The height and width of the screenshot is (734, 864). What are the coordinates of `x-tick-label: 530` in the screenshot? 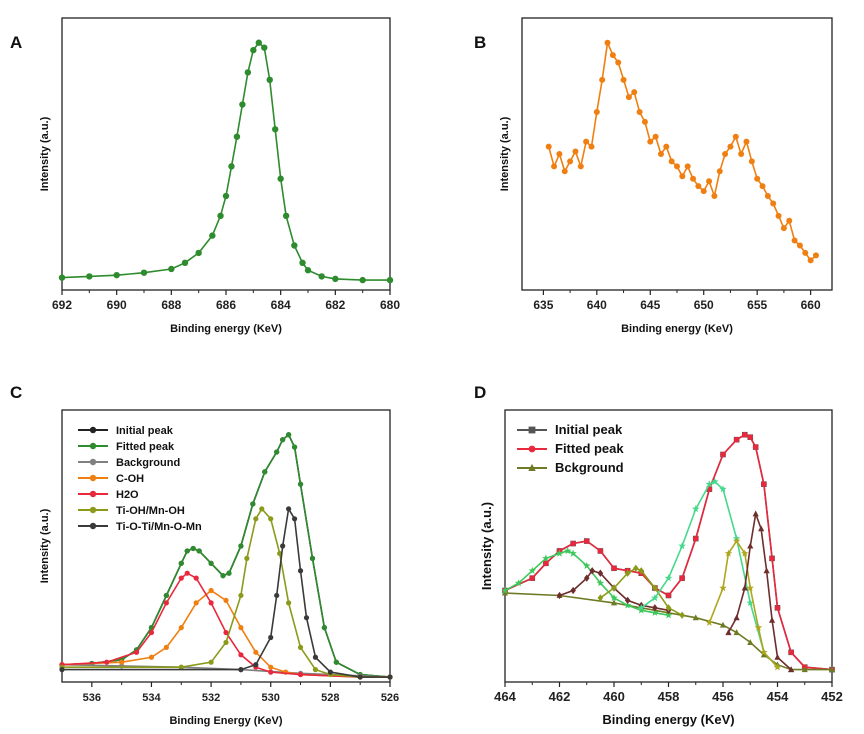 It's located at (271, 698).